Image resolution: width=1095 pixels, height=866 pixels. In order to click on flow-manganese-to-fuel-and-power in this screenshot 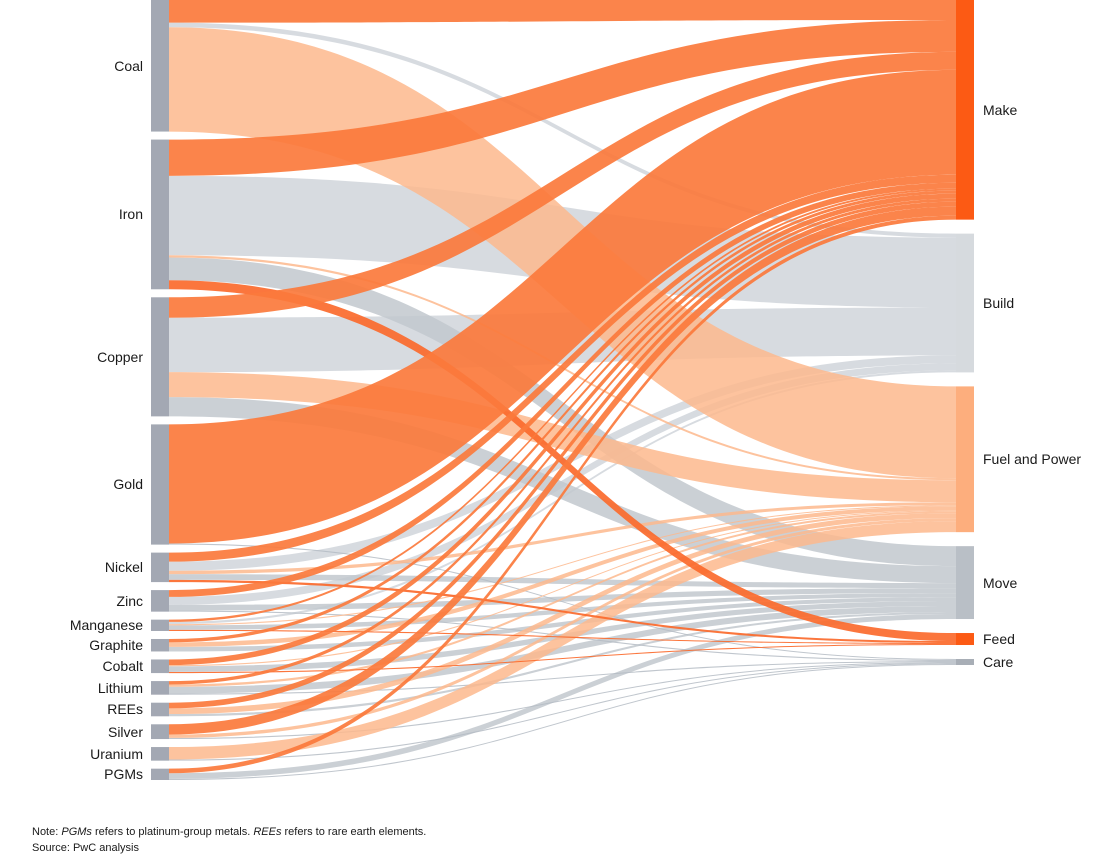, I will do `click(562, 565)`.